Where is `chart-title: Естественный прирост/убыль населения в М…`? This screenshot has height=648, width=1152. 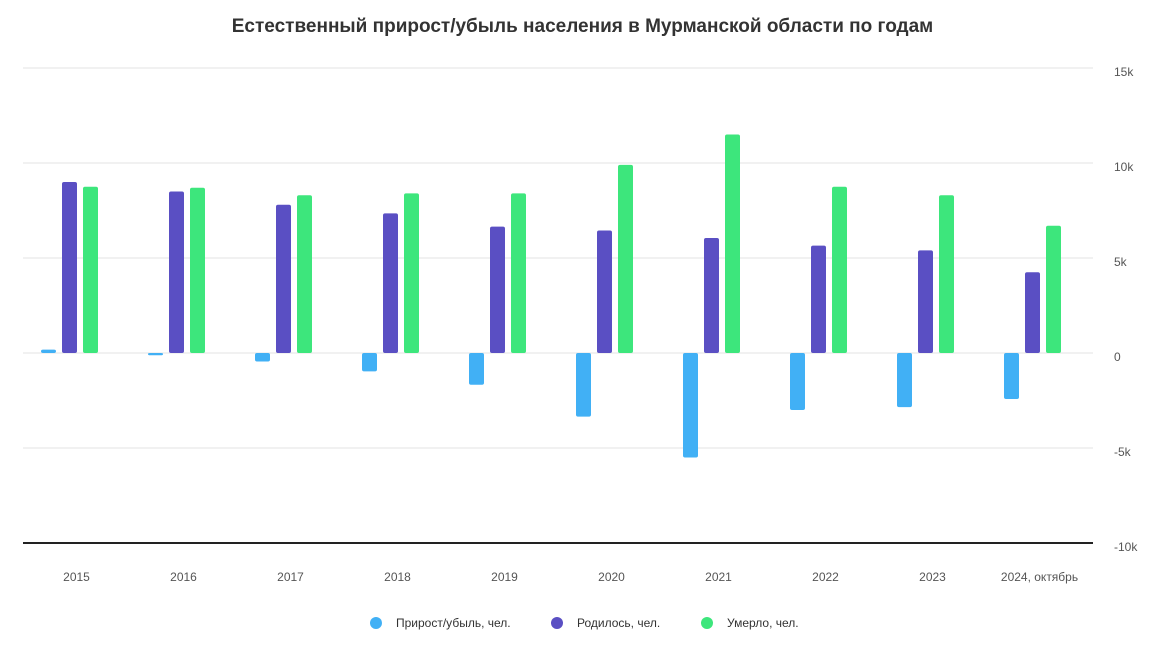
chart-title: Естественный прирост/убыль населения в М… is located at coordinates (582, 26).